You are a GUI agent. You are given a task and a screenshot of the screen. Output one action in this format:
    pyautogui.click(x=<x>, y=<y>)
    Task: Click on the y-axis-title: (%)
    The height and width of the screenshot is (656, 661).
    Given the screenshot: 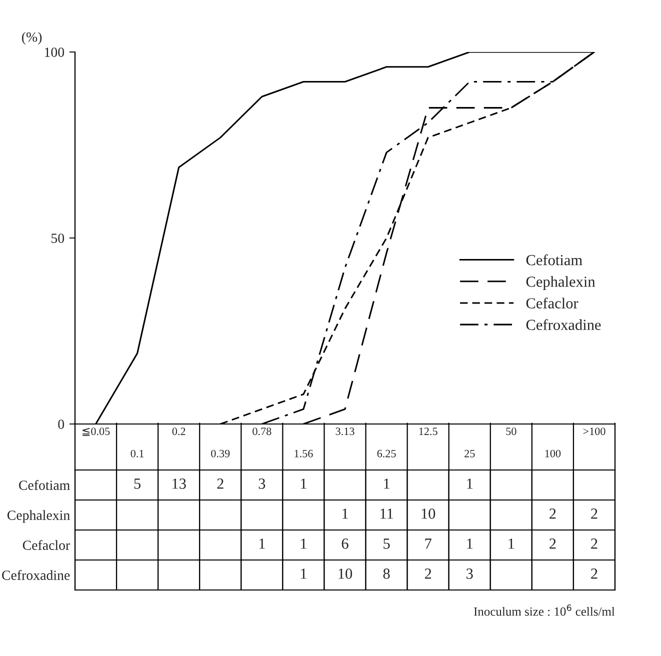 What is the action you would take?
    pyautogui.click(x=32, y=38)
    